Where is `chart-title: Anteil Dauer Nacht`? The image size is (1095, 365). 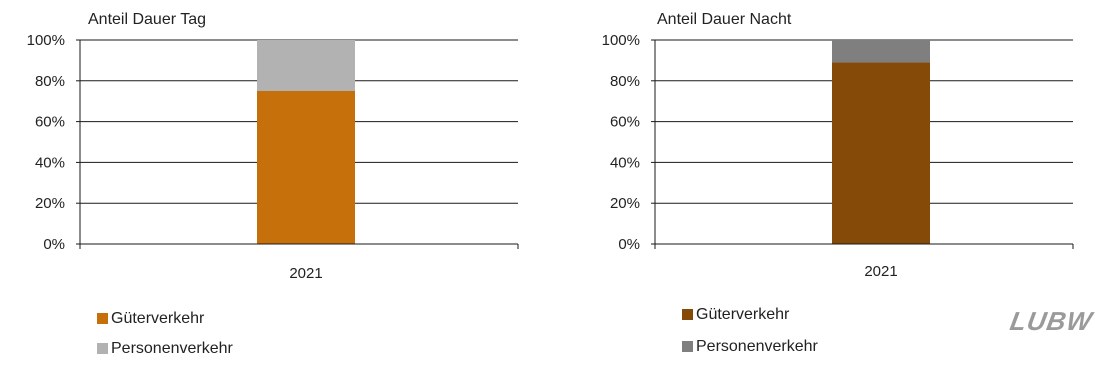 chart-title: Anteil Dauer Nacht is located at coordinates (724, 19).